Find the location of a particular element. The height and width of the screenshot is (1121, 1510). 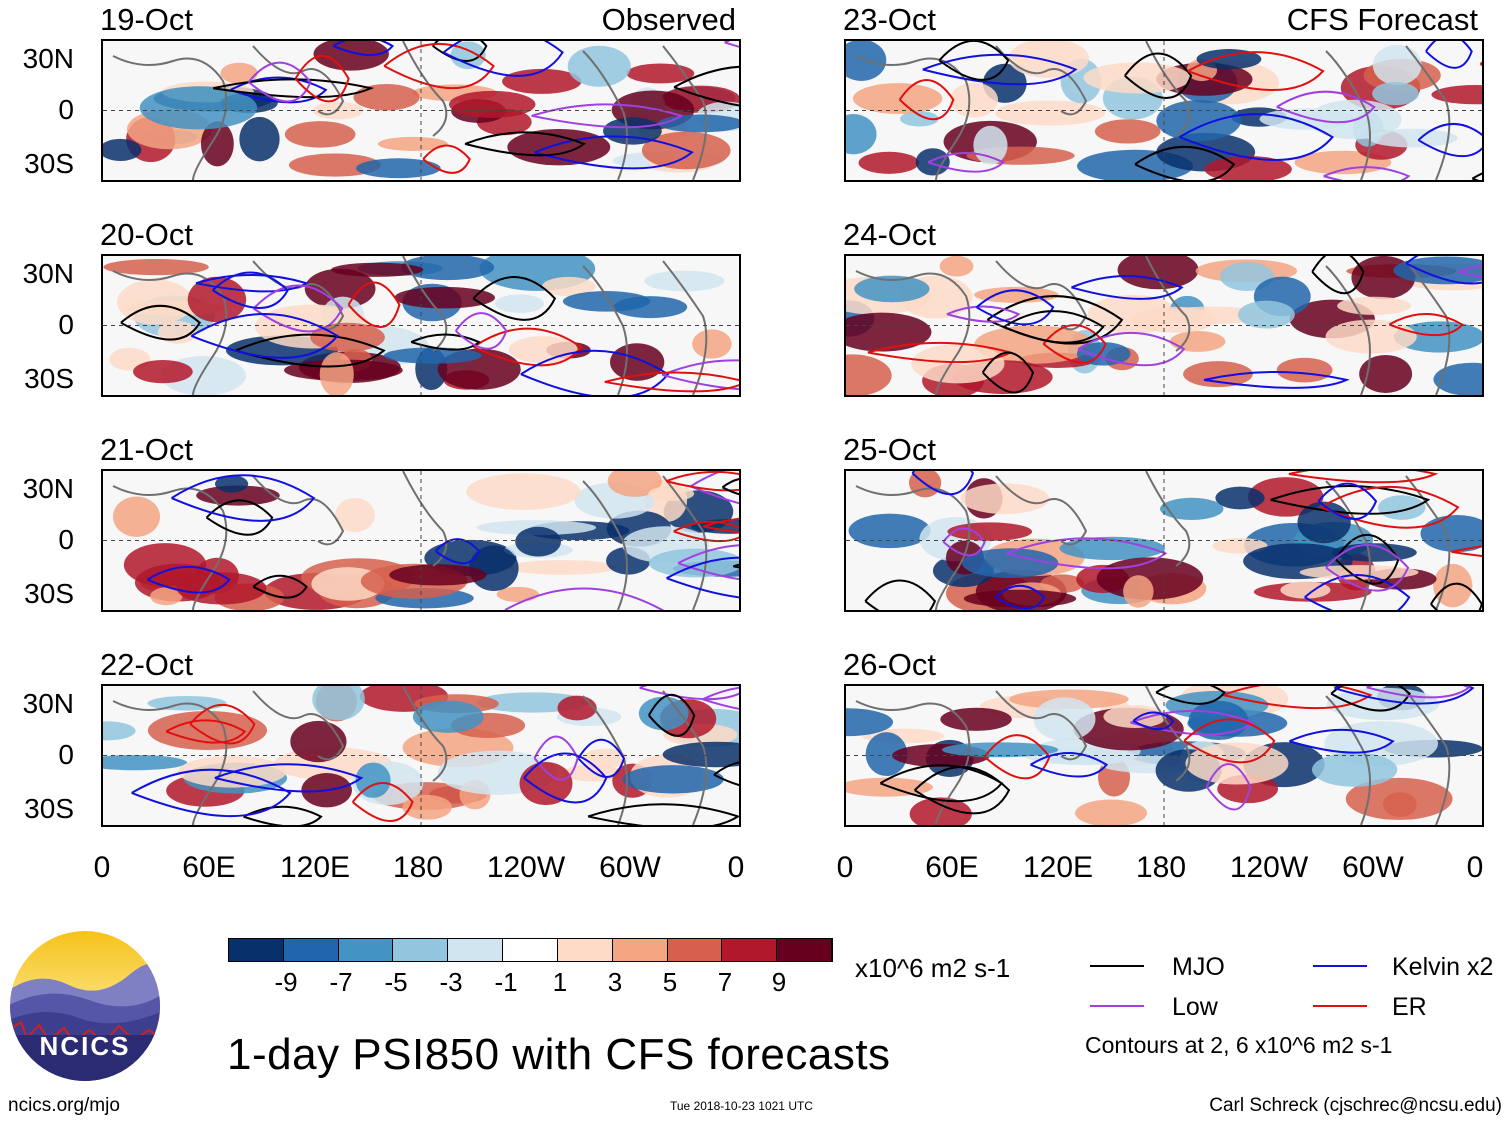

colorbar-label: 1 is located at coordinates (560, 982).